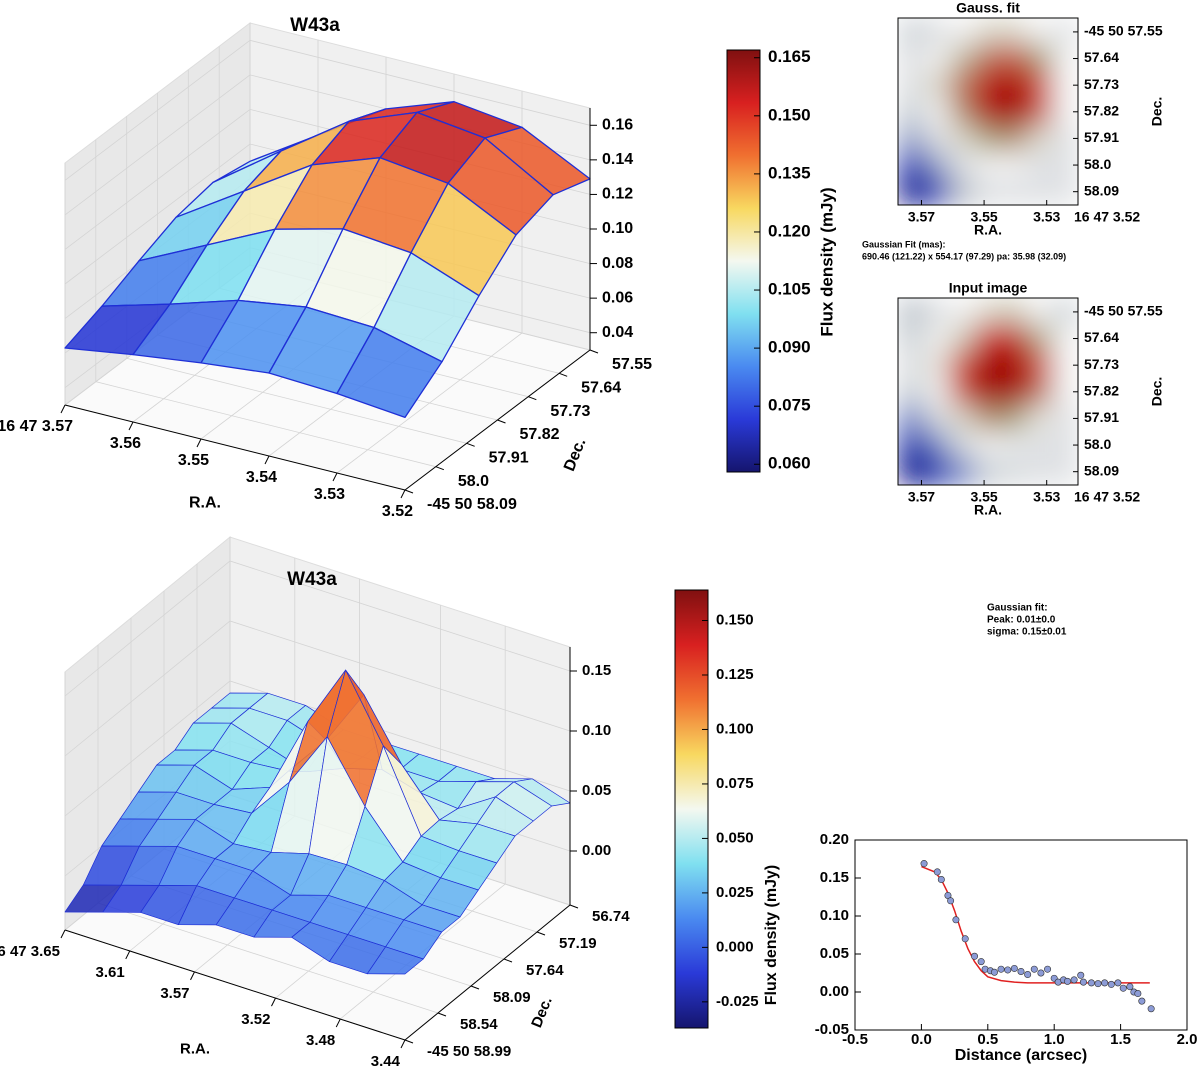  I want to click on x-tick-label: -0.5, so click(855, 1039).